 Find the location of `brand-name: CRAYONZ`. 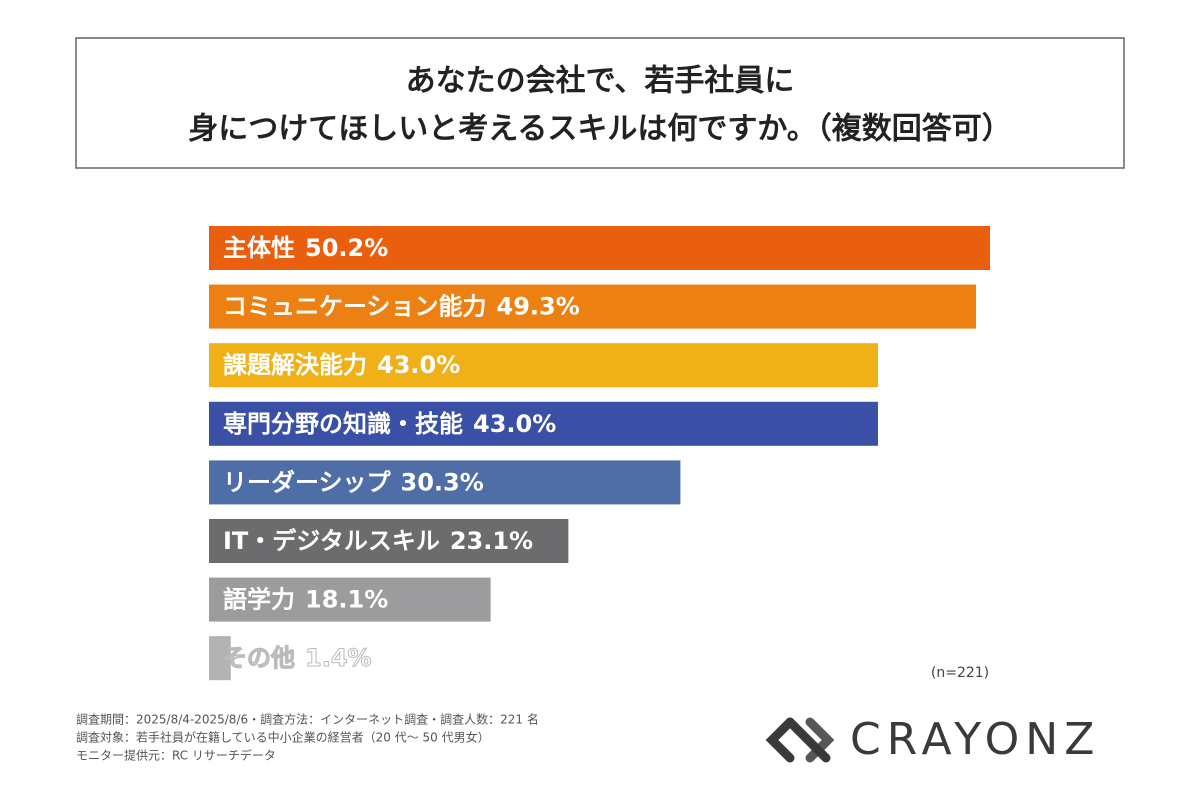

brand-name: CRAYONZ is located at coordinates (975, 739).